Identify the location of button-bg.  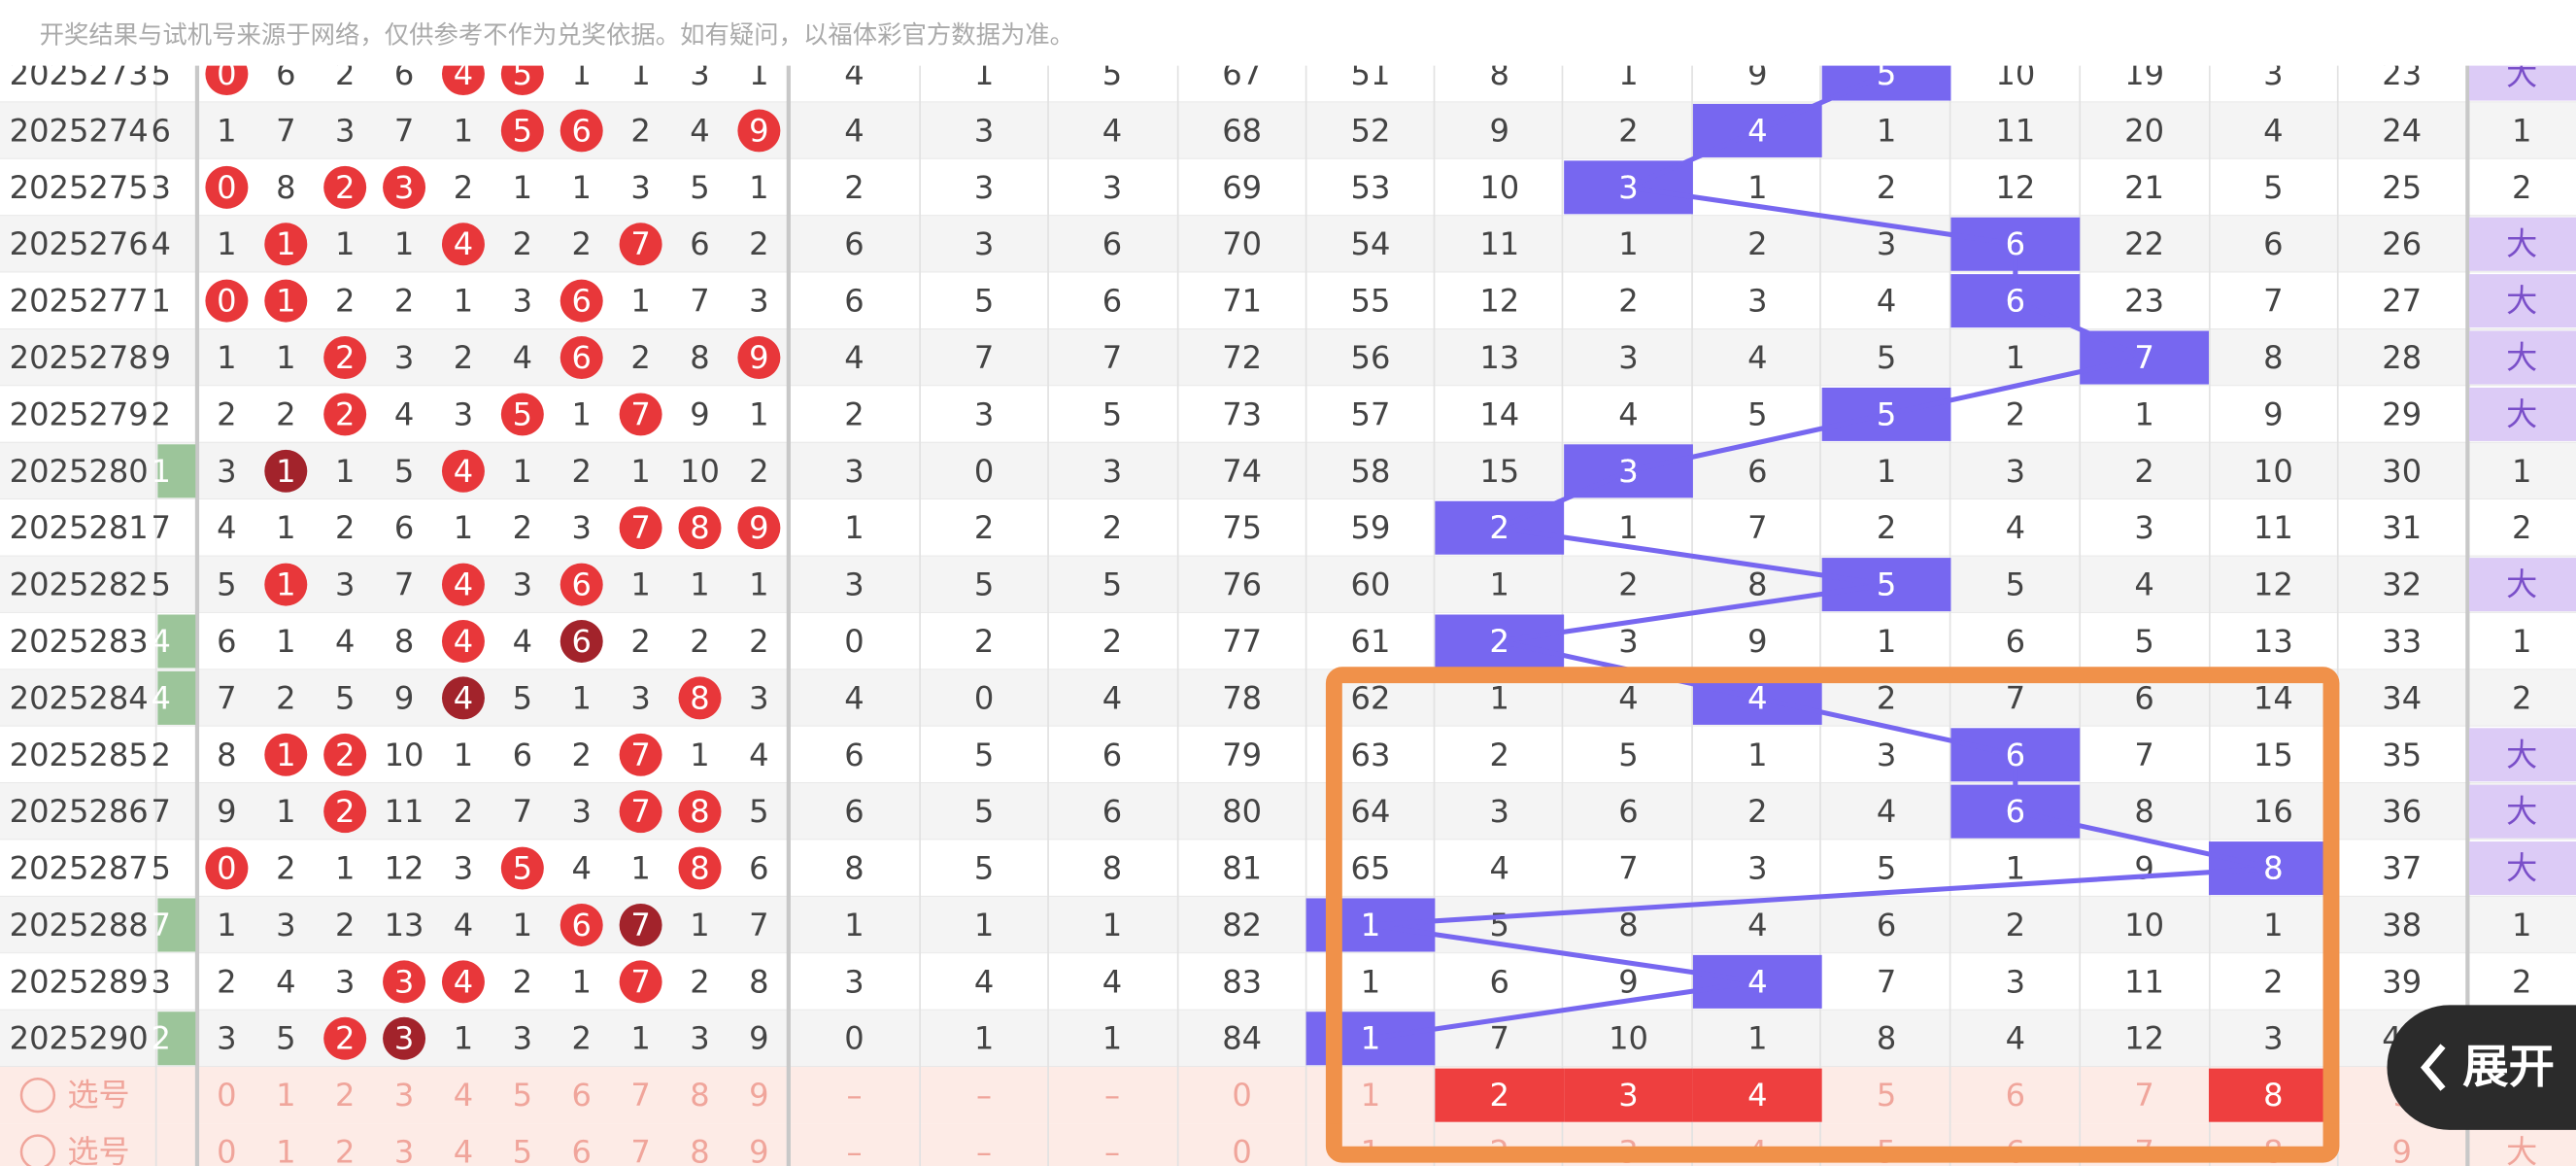
(2481, 1067).